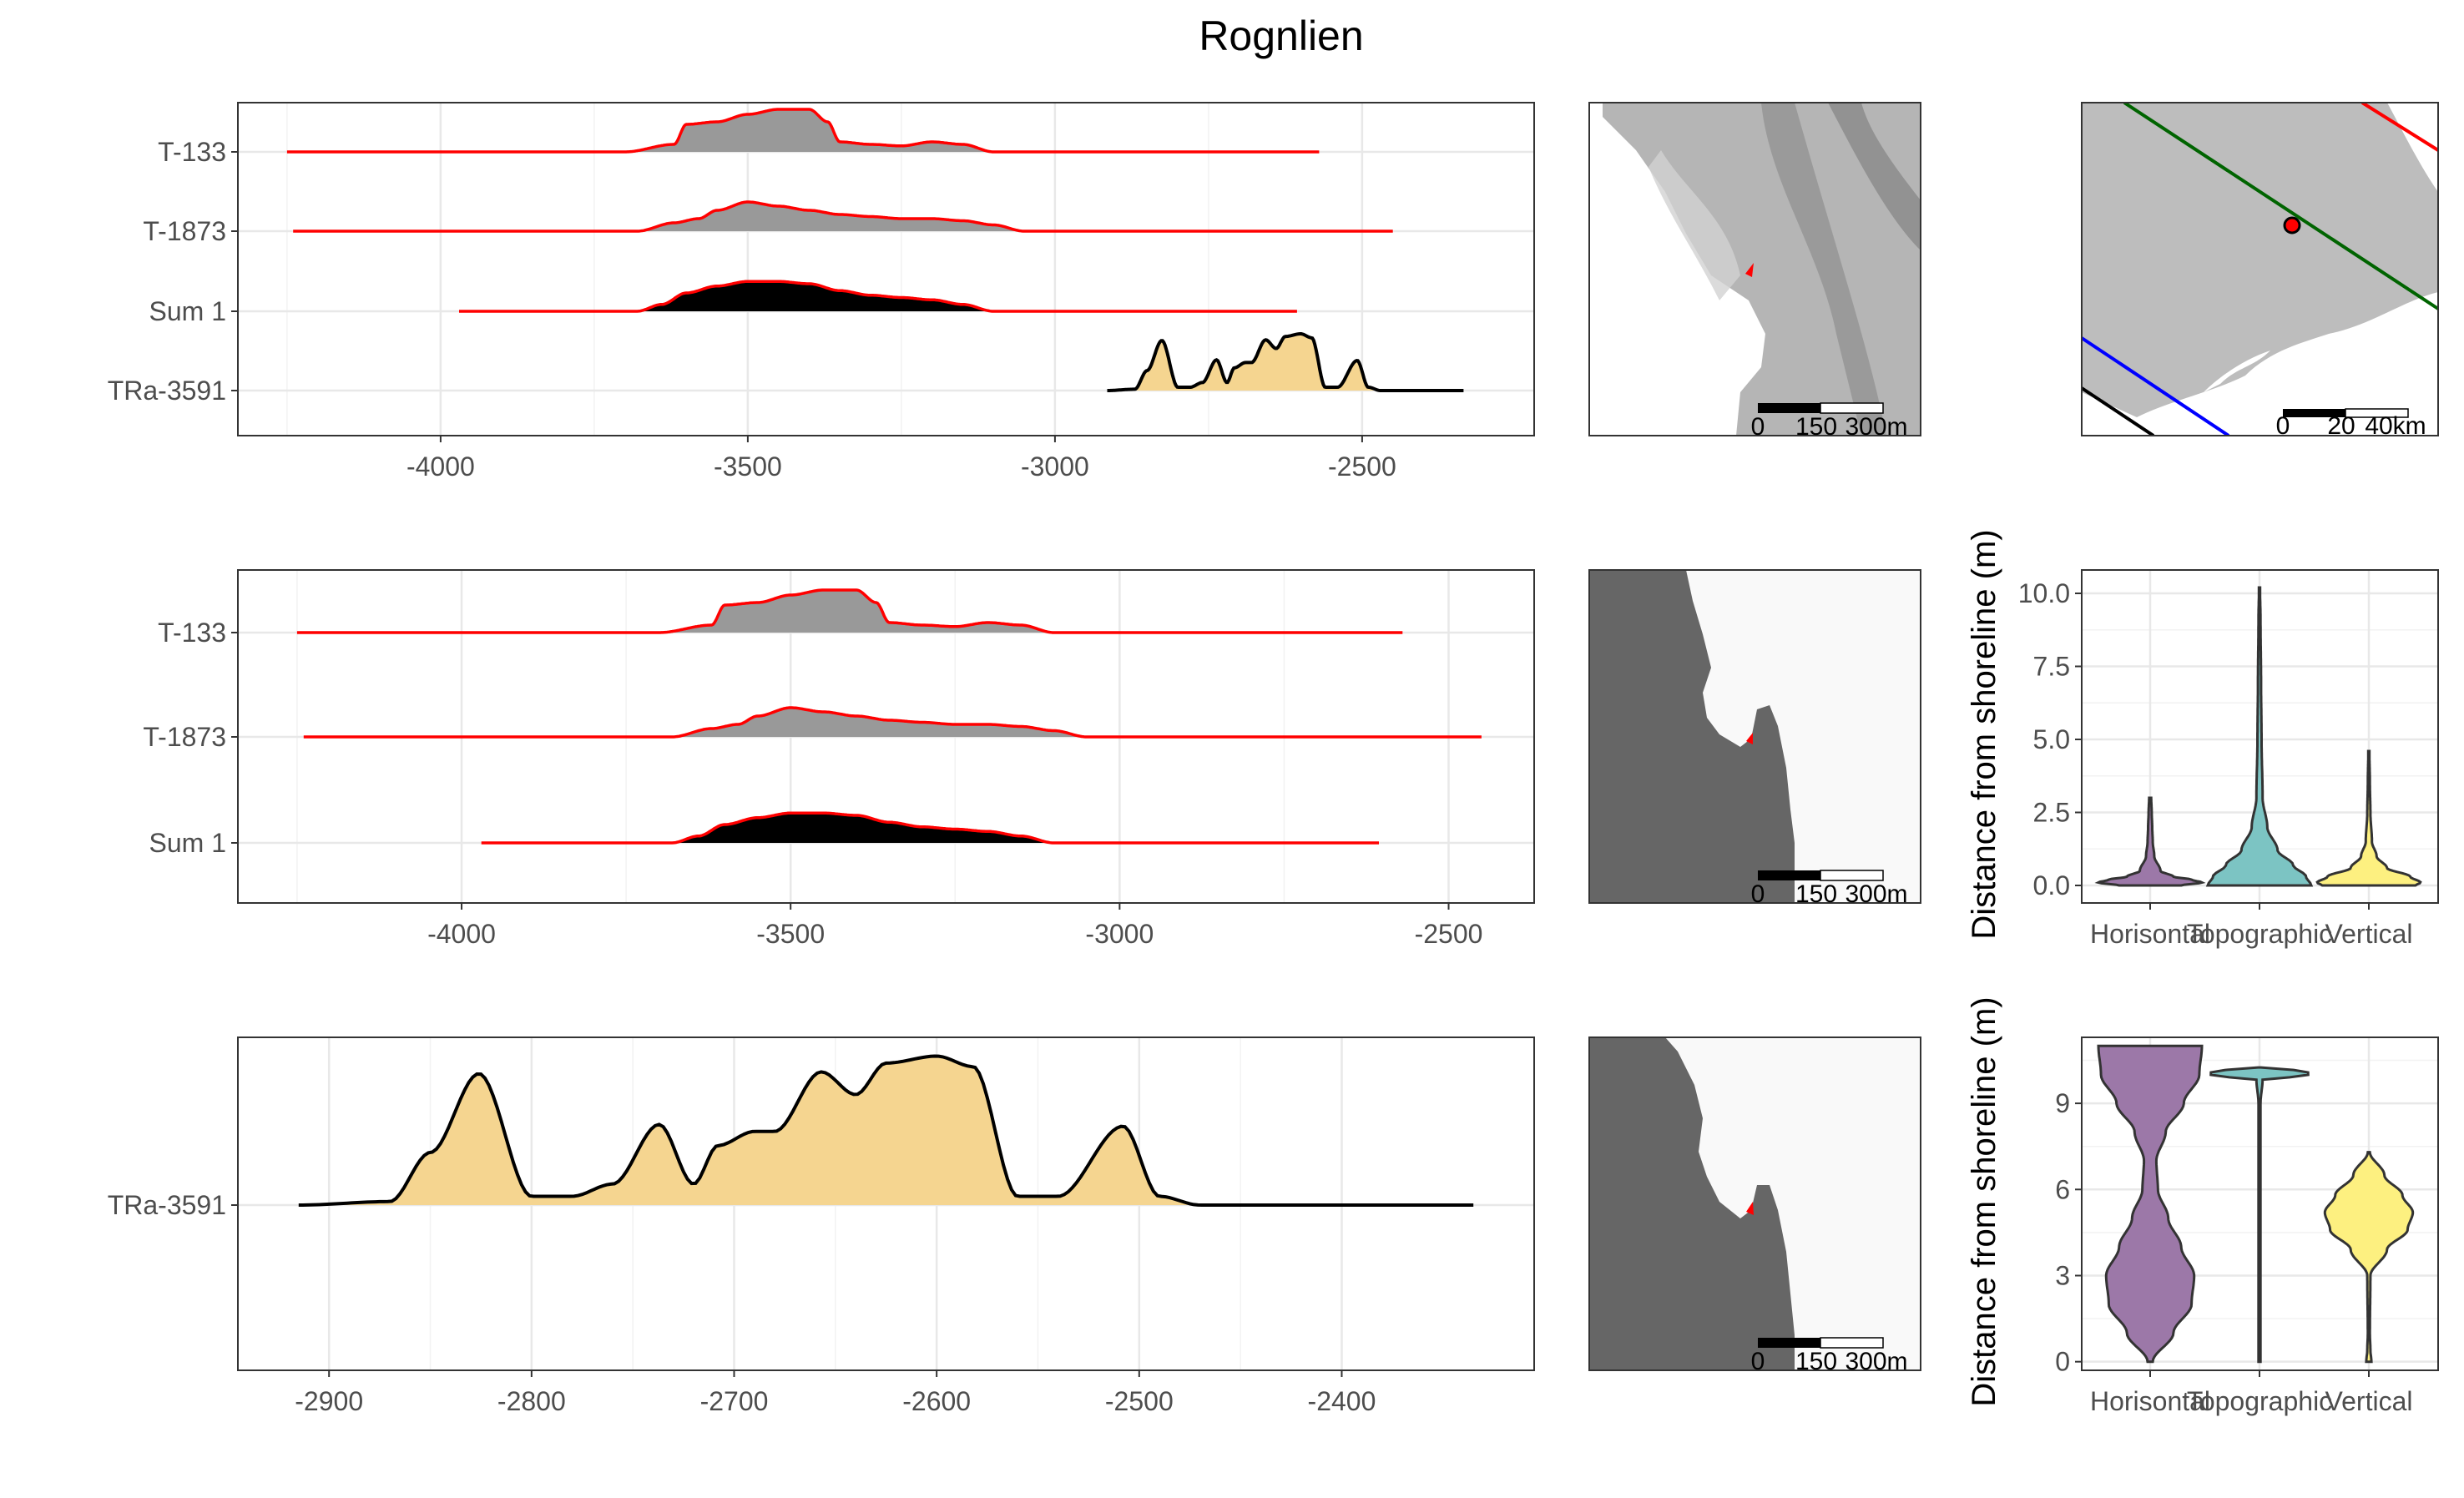 This screenshot has height=1498, width=2464. Describe the element at coordinates (1749, 270) in the screenshot. I see `site-marker` at that location.